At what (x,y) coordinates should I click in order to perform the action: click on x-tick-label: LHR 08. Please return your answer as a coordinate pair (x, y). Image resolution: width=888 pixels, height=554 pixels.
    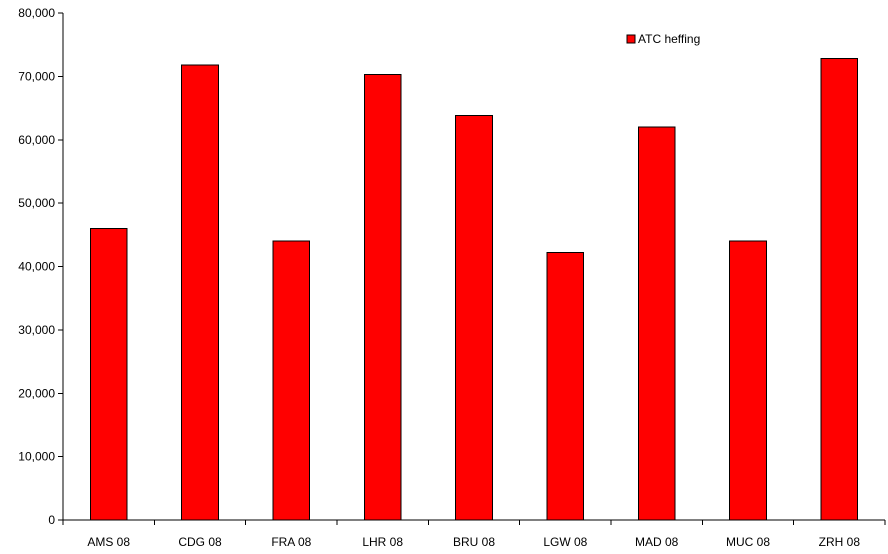
    Looking at the image, I should click on (382, 542).